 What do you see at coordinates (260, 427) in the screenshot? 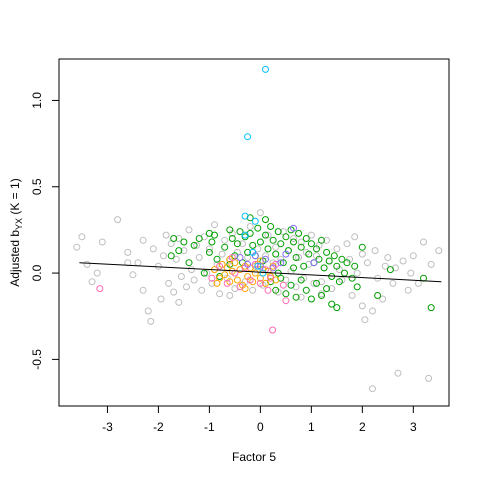
I see `x-tick-label: 0` at bounding box center [260, 427].